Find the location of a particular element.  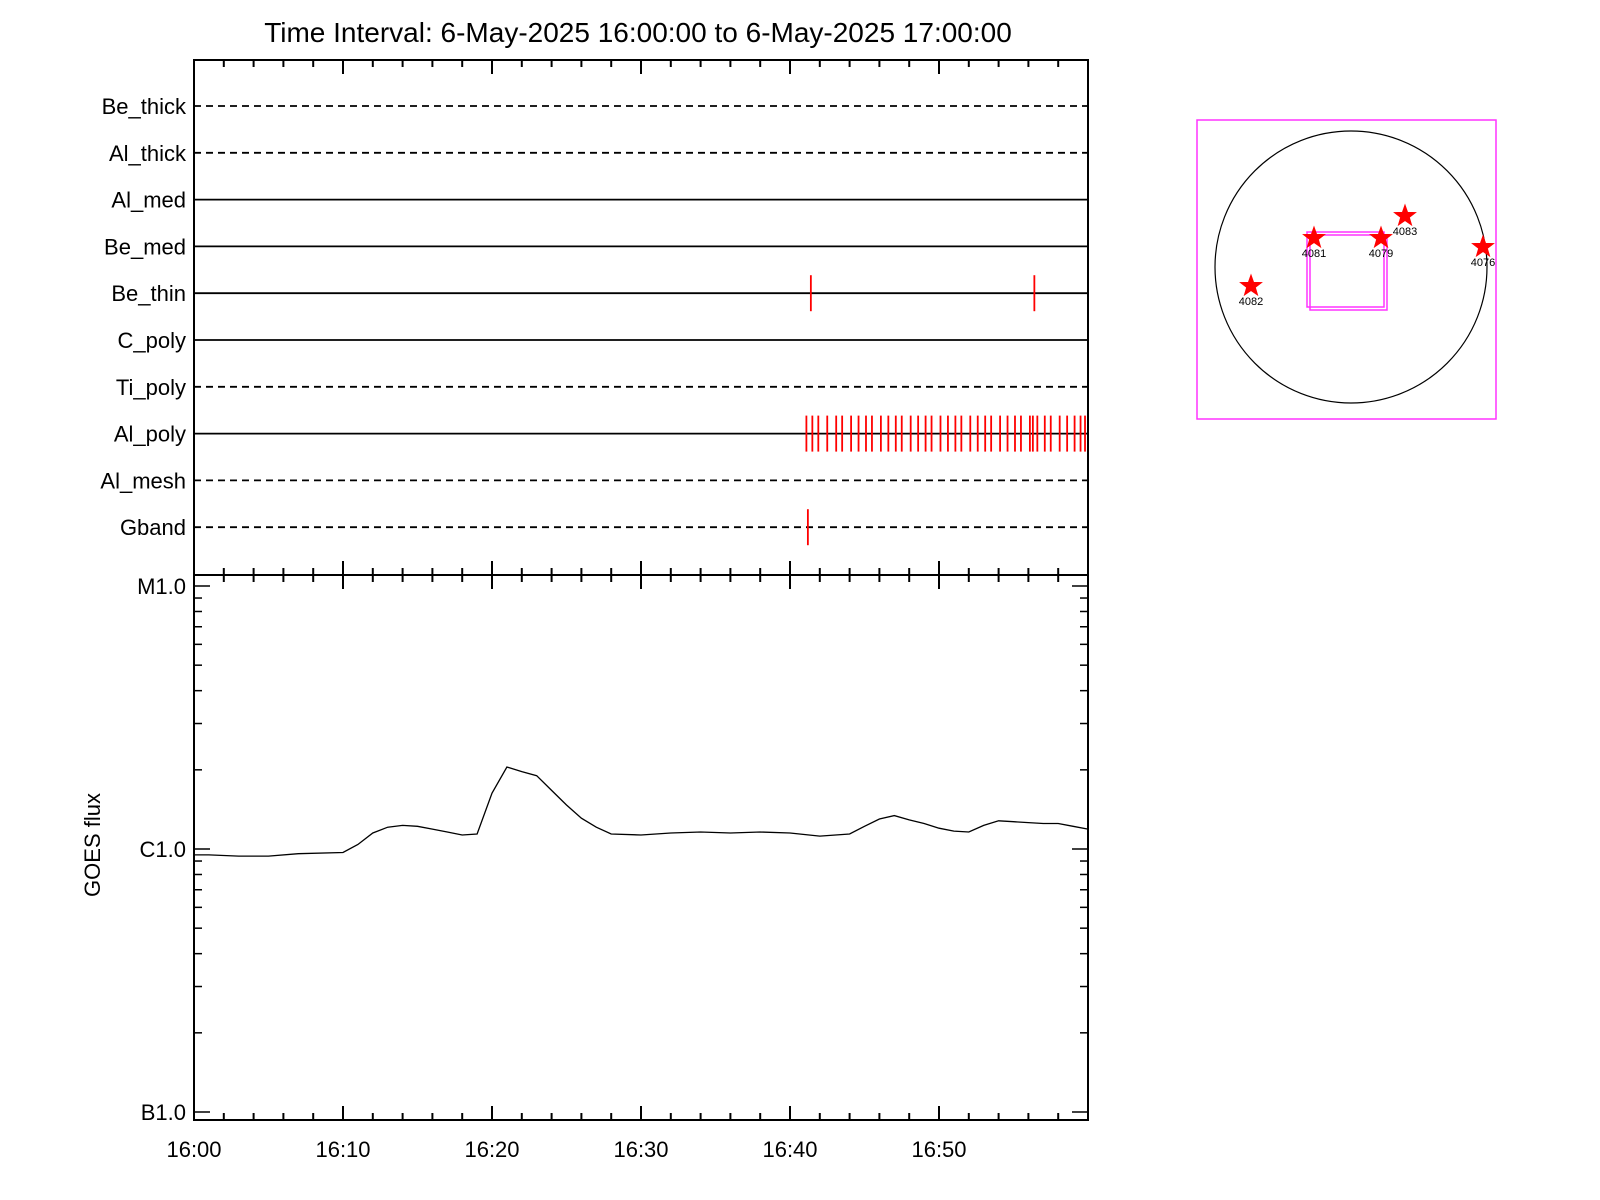

timeline-row-label: Be_thin is located at coordinates (148, 293).